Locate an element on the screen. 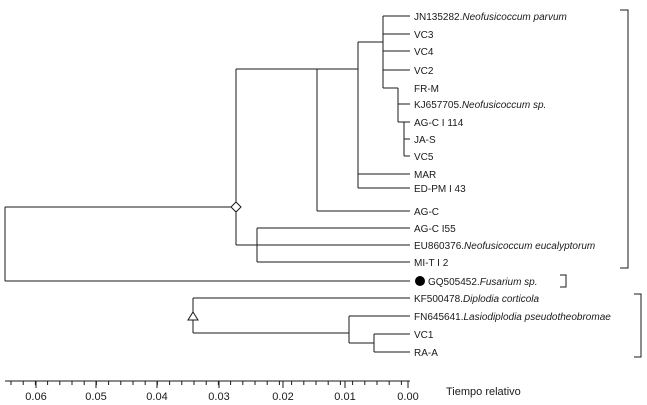 The image size is (647, 405). clade-bracket-neofusicoccum is located at coordinates (624, 139).